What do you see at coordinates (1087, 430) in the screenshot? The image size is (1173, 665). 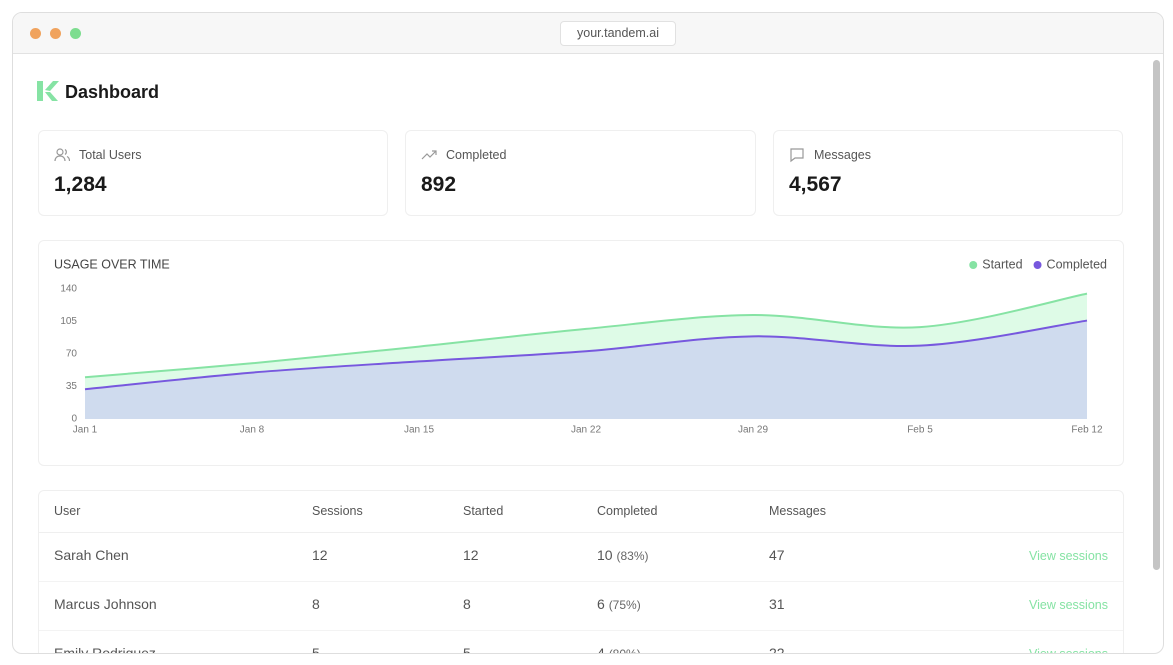 I see `x-tick-label: Feb 12` at bounding box center [1087, 430].